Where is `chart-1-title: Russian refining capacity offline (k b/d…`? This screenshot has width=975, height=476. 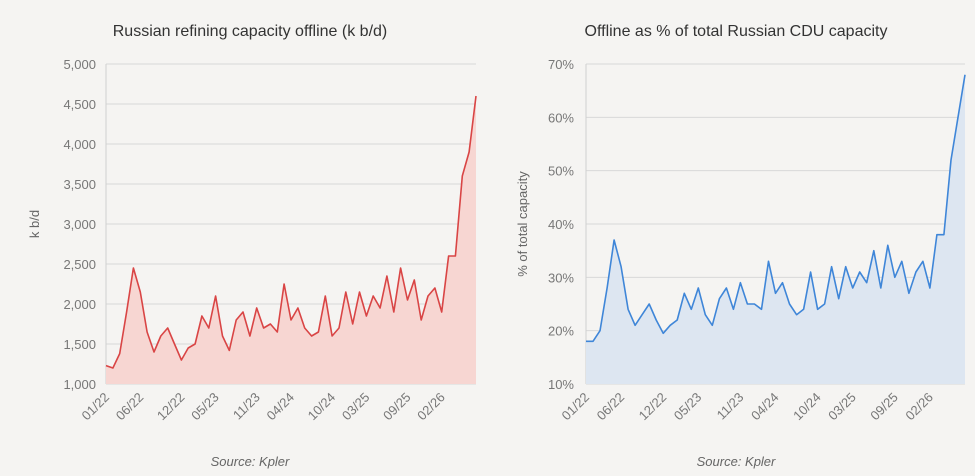
chart-1-title: Russian refining capacity offline (k b/d… is located at coordinates (250, 31).